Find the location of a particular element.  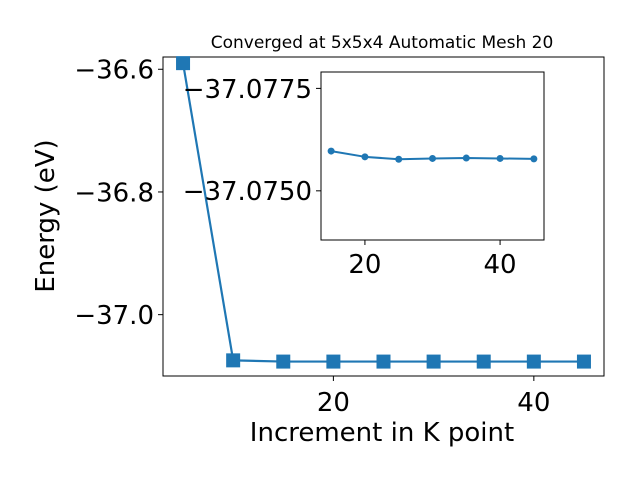

y-axis-label: Energy (eV) is located at coordinates (46, 215).